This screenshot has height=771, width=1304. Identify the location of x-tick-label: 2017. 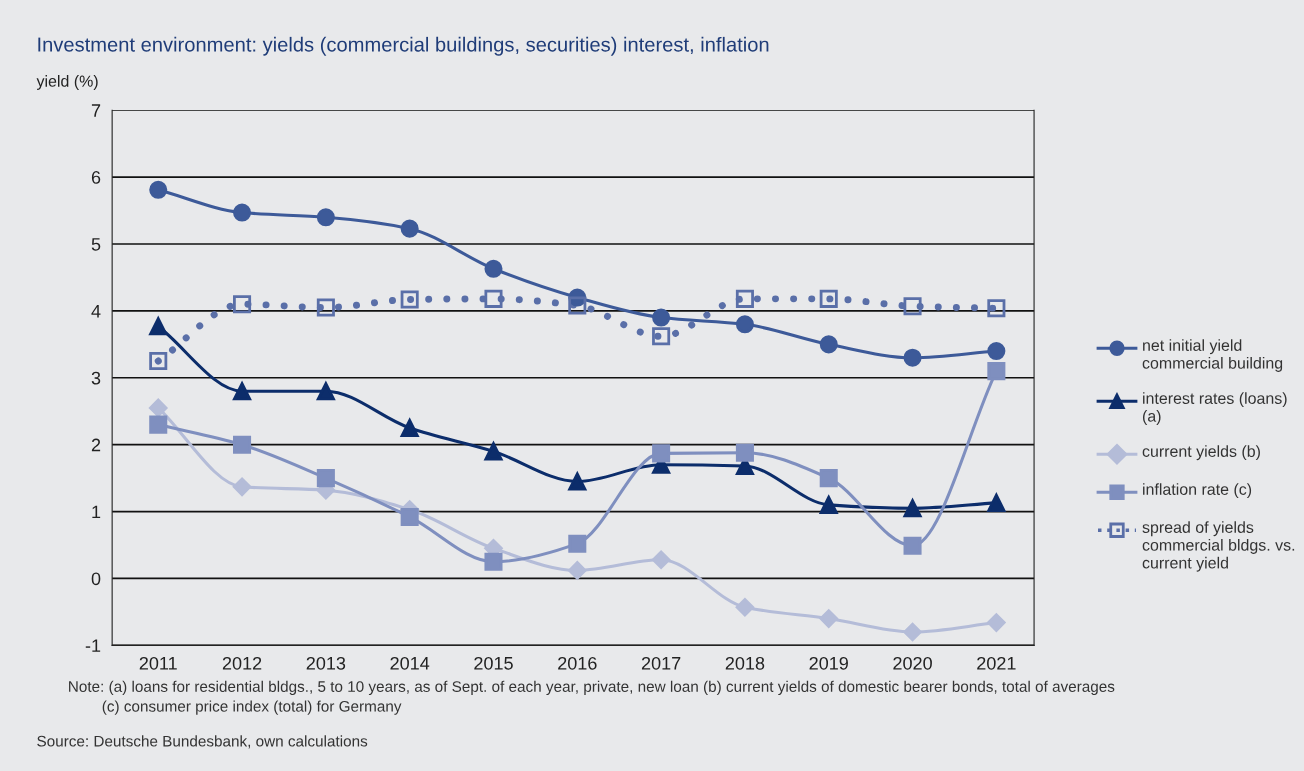
(661, 663).